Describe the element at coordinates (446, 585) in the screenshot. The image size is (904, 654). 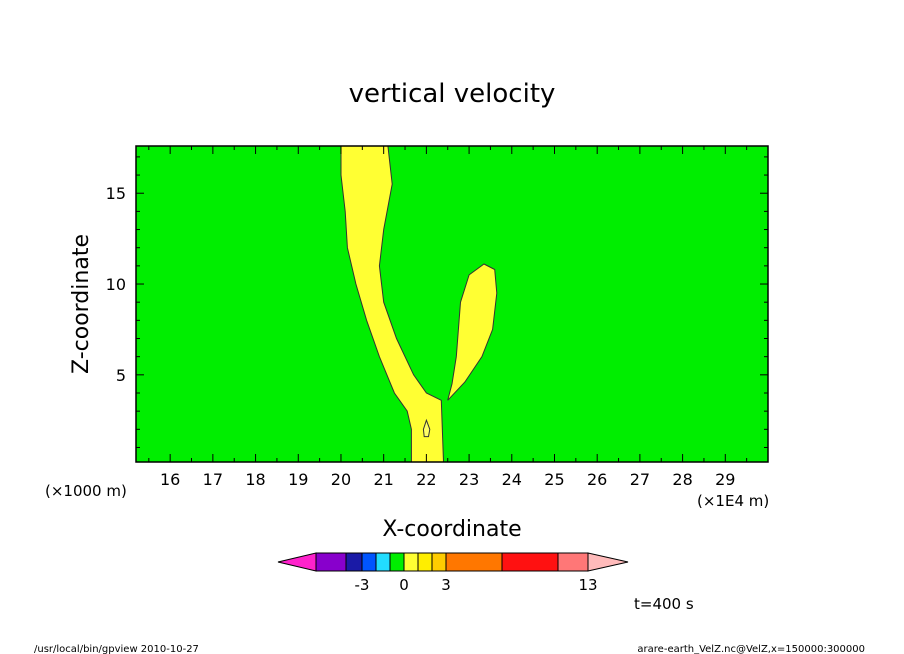
I see `colorbar-label: 3` at that location.